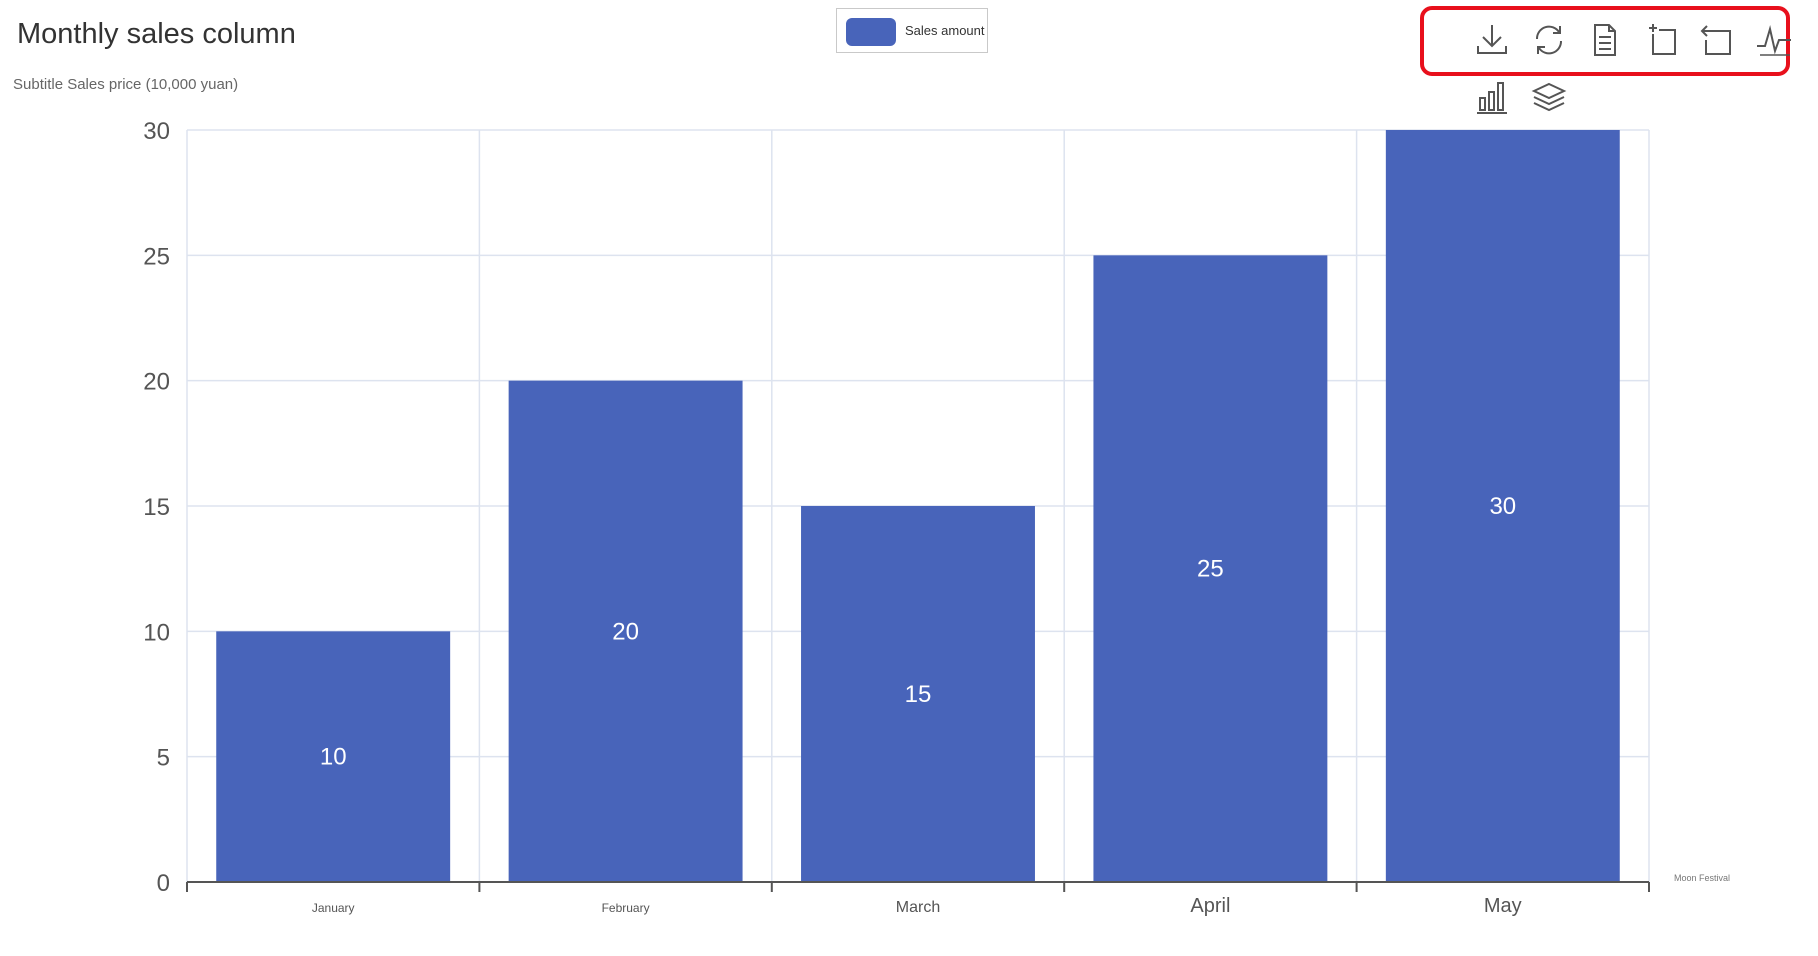 This screenshot has height=956, width=1818. I want to click on y-tick-label: 10, so click(156, 632).